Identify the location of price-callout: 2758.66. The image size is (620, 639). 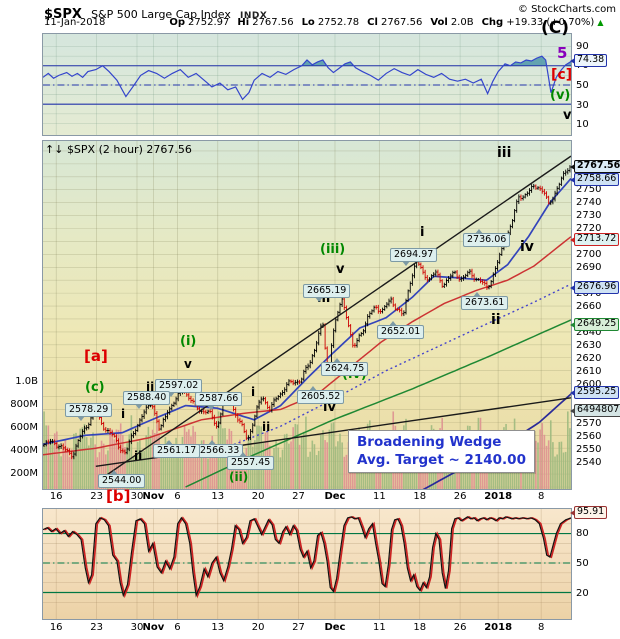
(595, 179).